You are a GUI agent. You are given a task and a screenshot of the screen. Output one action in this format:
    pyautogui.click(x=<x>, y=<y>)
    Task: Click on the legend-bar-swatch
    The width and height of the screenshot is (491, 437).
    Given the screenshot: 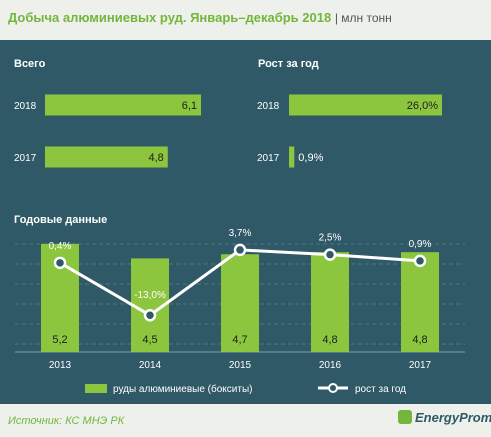 What is the action you would take?
    pyautogui.click(x=96, y=388)
    